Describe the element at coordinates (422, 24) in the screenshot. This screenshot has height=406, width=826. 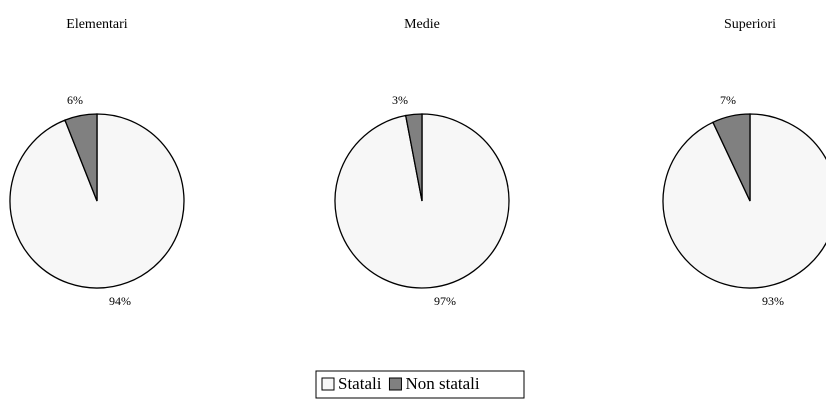
I see `pie-title: Medie` at that location.